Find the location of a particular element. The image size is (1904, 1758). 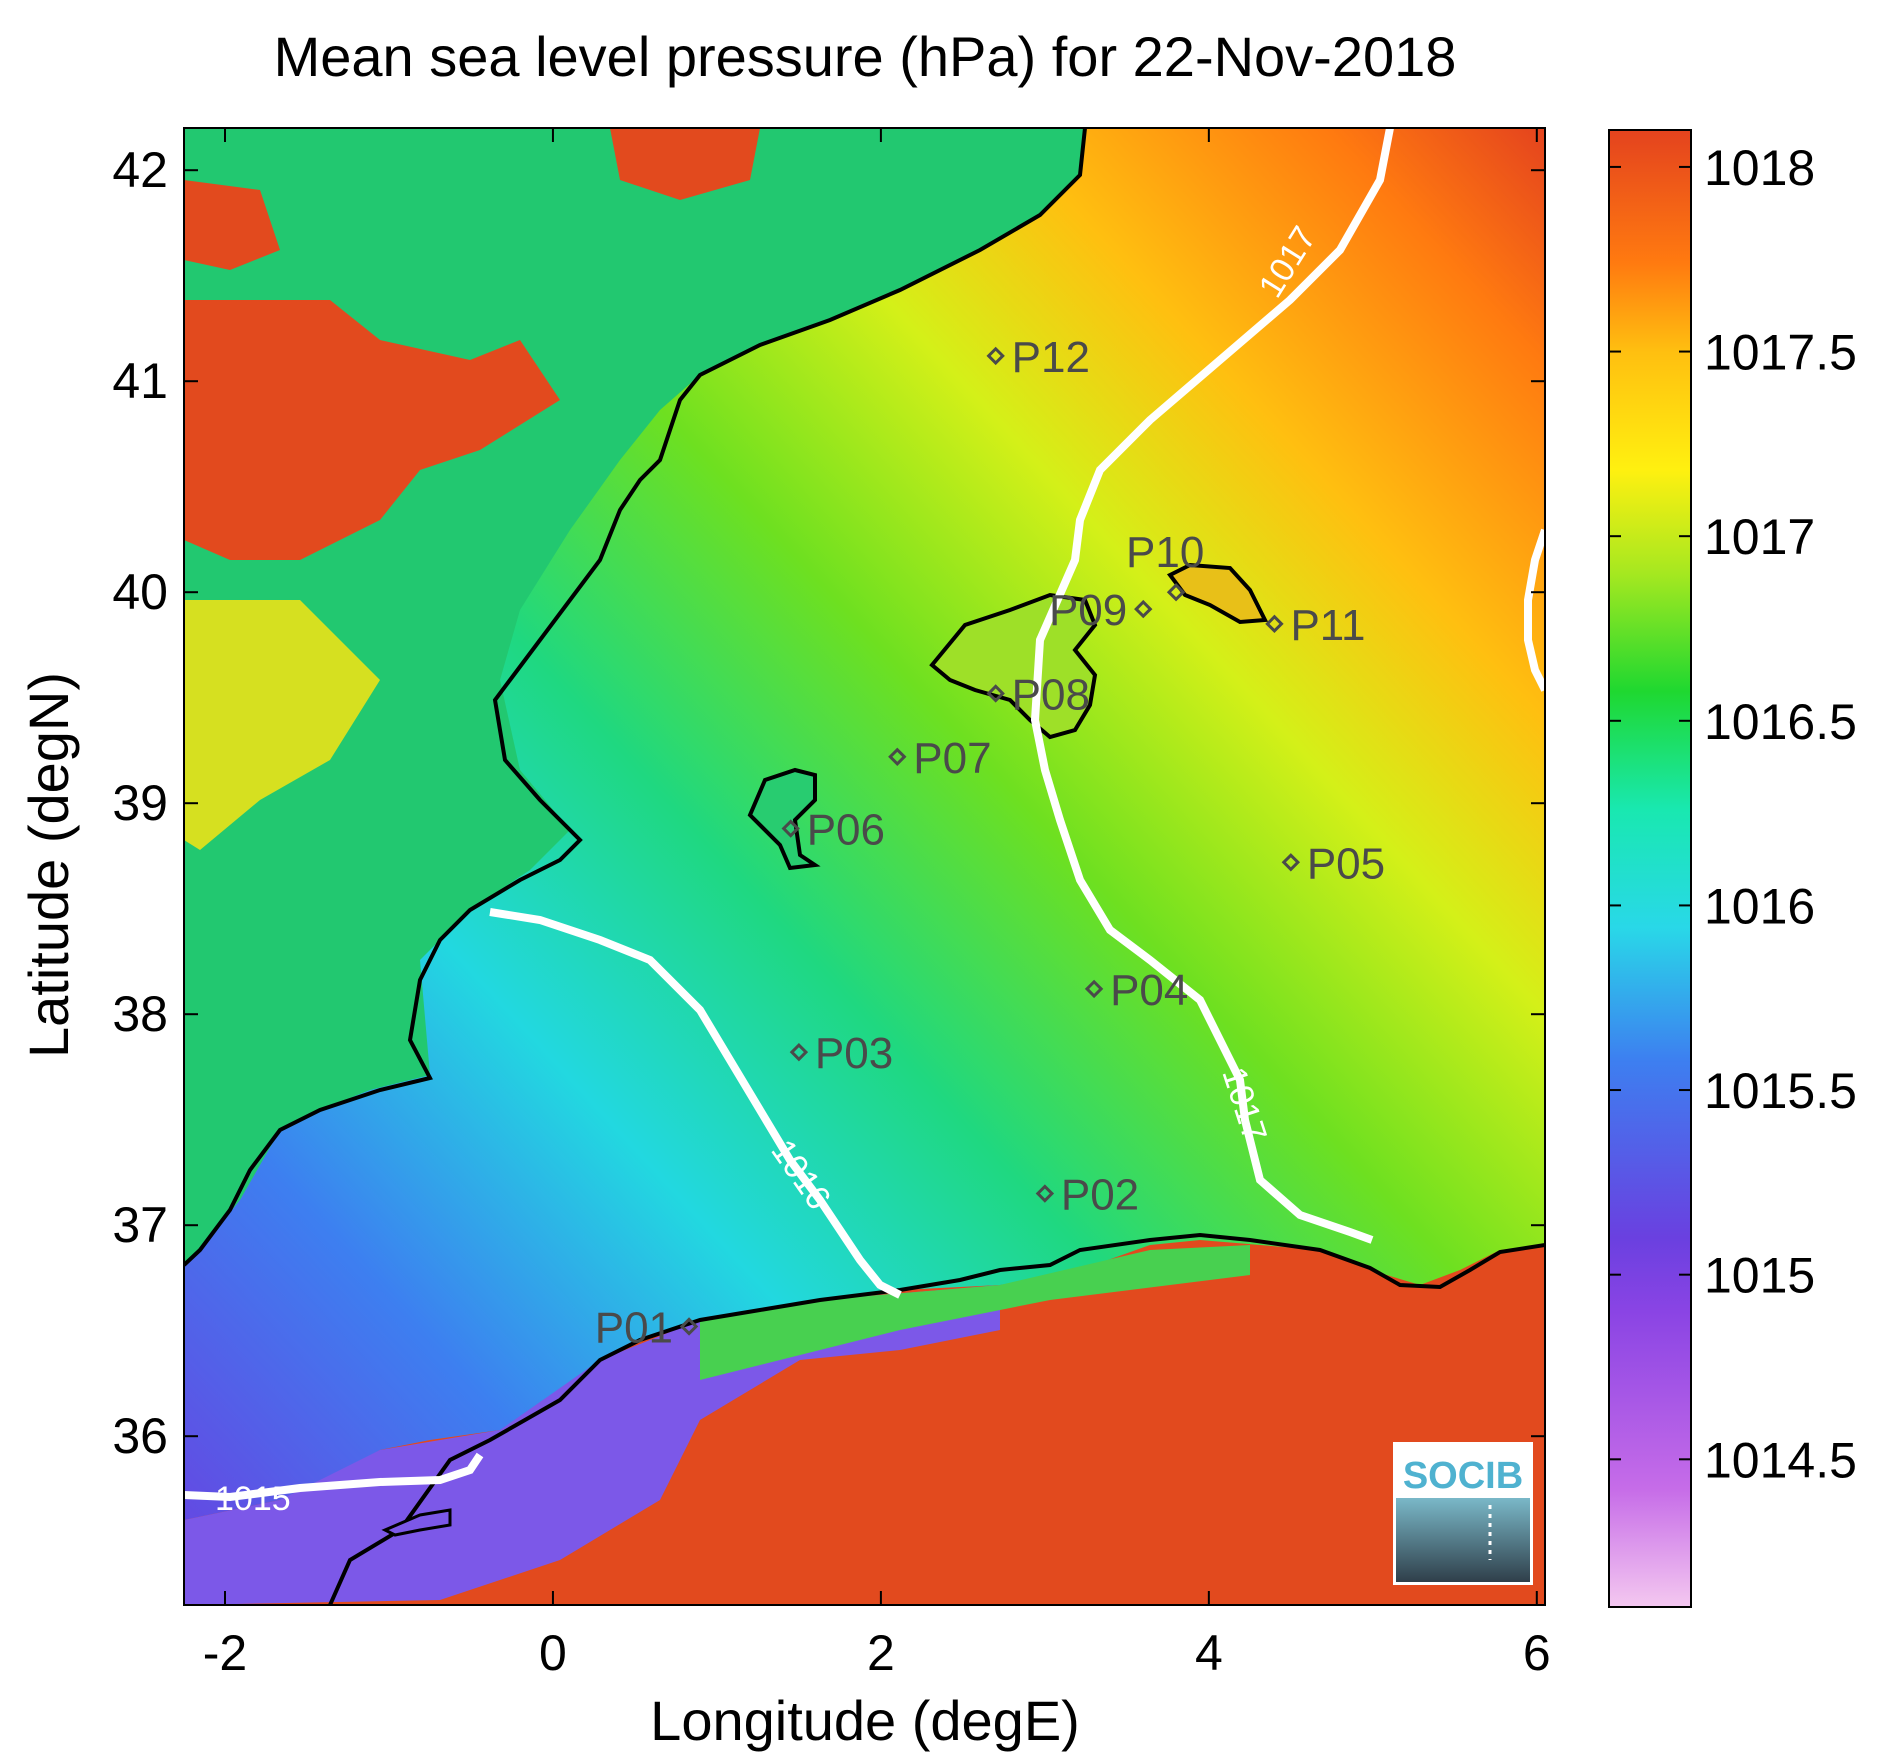

island-alboran is located at coordinates (416, 1522).